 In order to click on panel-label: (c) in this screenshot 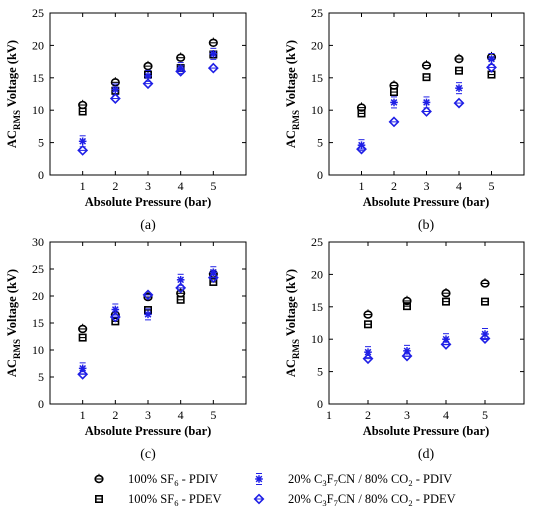, I will do `click(148, 454)`.